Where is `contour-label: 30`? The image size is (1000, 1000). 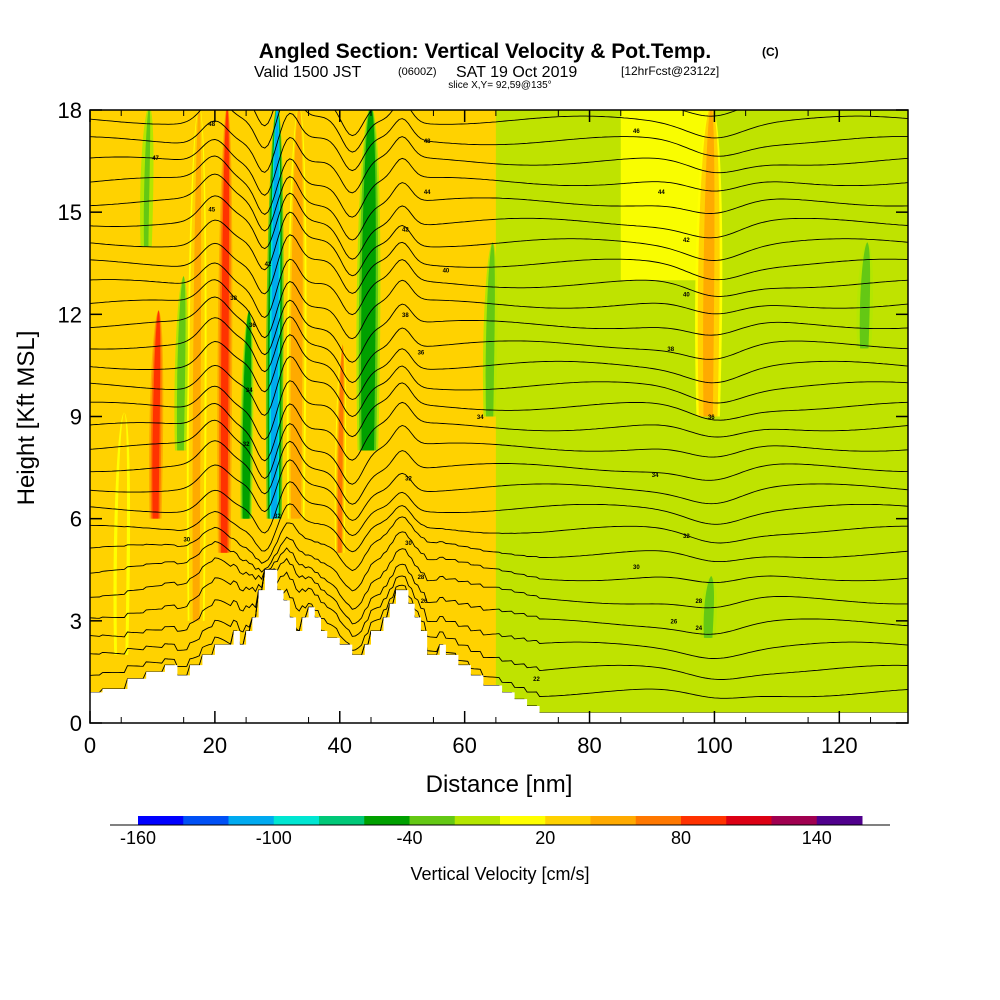
contour-label: 30 is located at coordinates (408, 544).